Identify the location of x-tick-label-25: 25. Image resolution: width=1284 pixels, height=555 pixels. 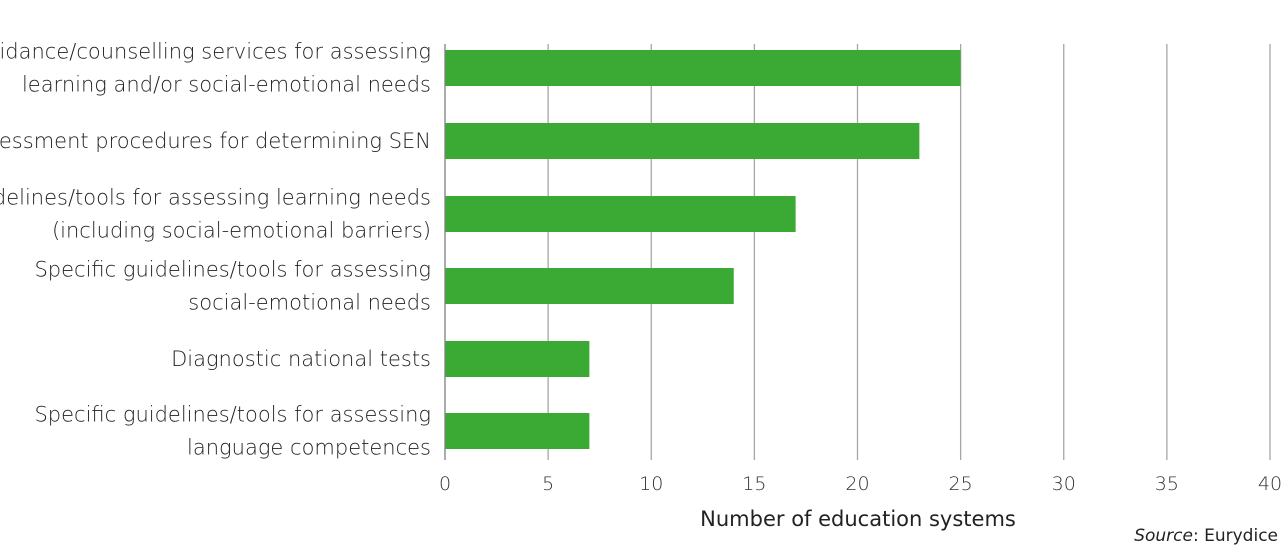
(961, 484).